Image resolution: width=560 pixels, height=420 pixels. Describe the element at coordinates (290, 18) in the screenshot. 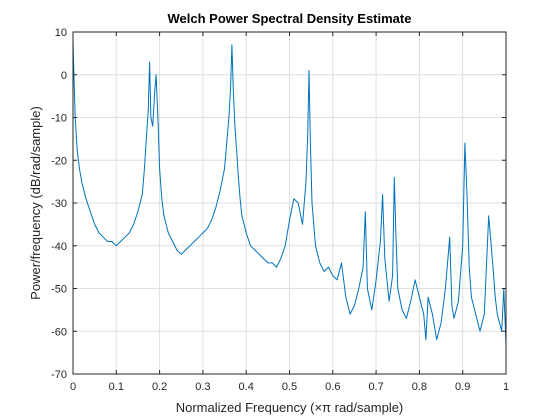

I see `chart-title: Welch Power Spectral Density Estimate` at that location.